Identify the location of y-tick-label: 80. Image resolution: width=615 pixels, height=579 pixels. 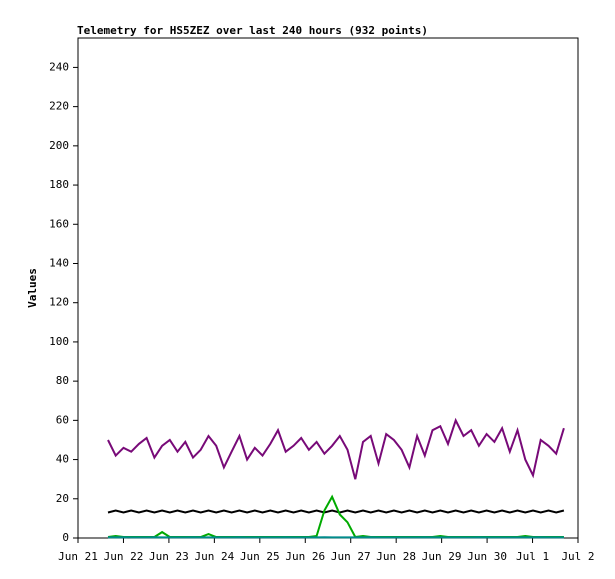
(62, 380).